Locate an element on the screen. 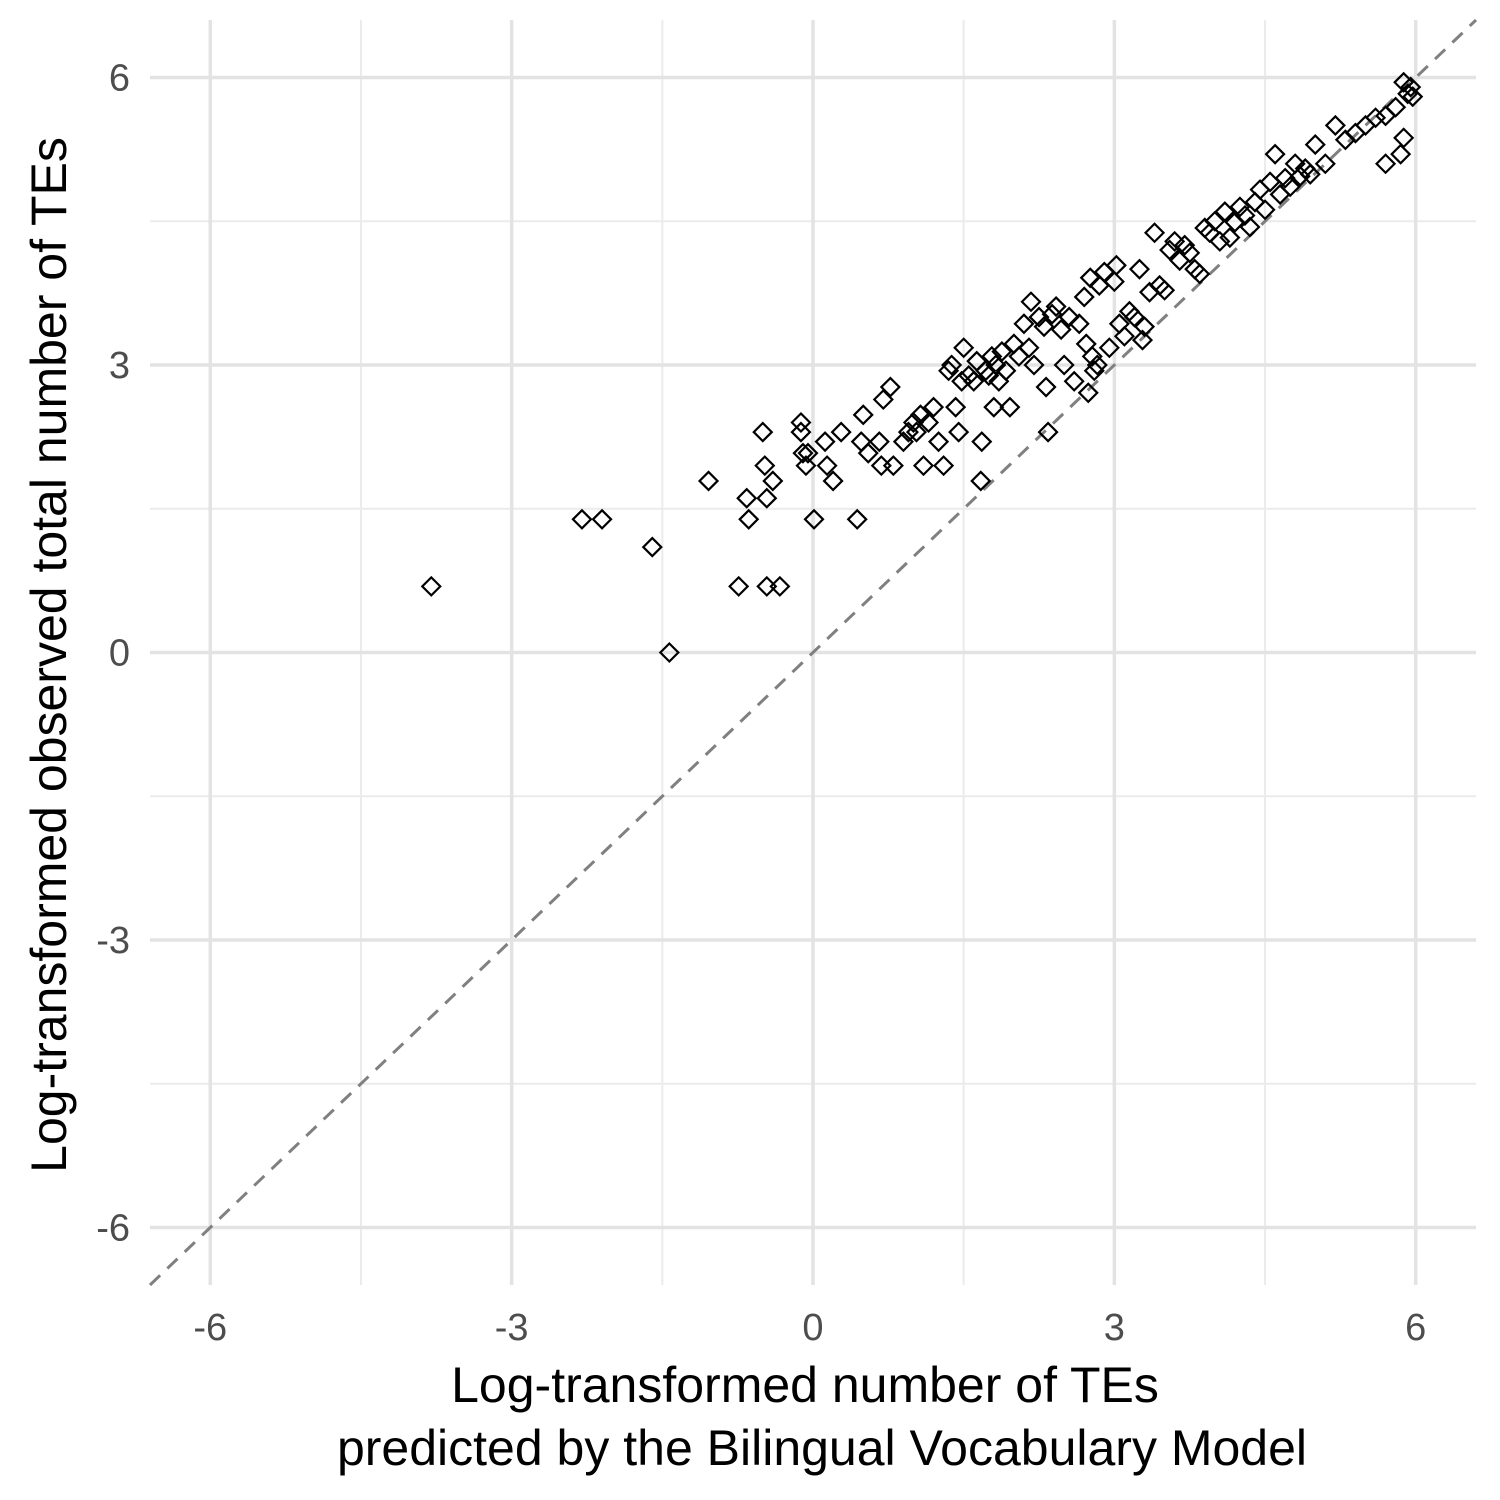  x-tick-label: 0 is located at coordinates (812, 1328).